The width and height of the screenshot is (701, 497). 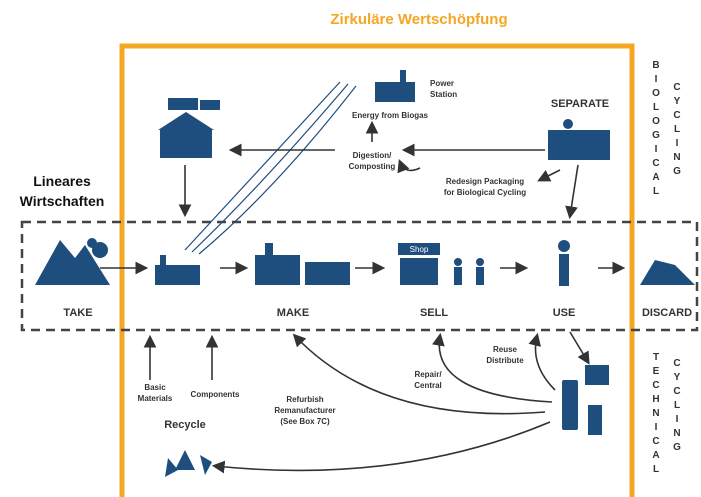 What do you see at coordinates (62, 181) in the screenshot?
I see `linear-label: Lineares` at bounding box center [62, 181].